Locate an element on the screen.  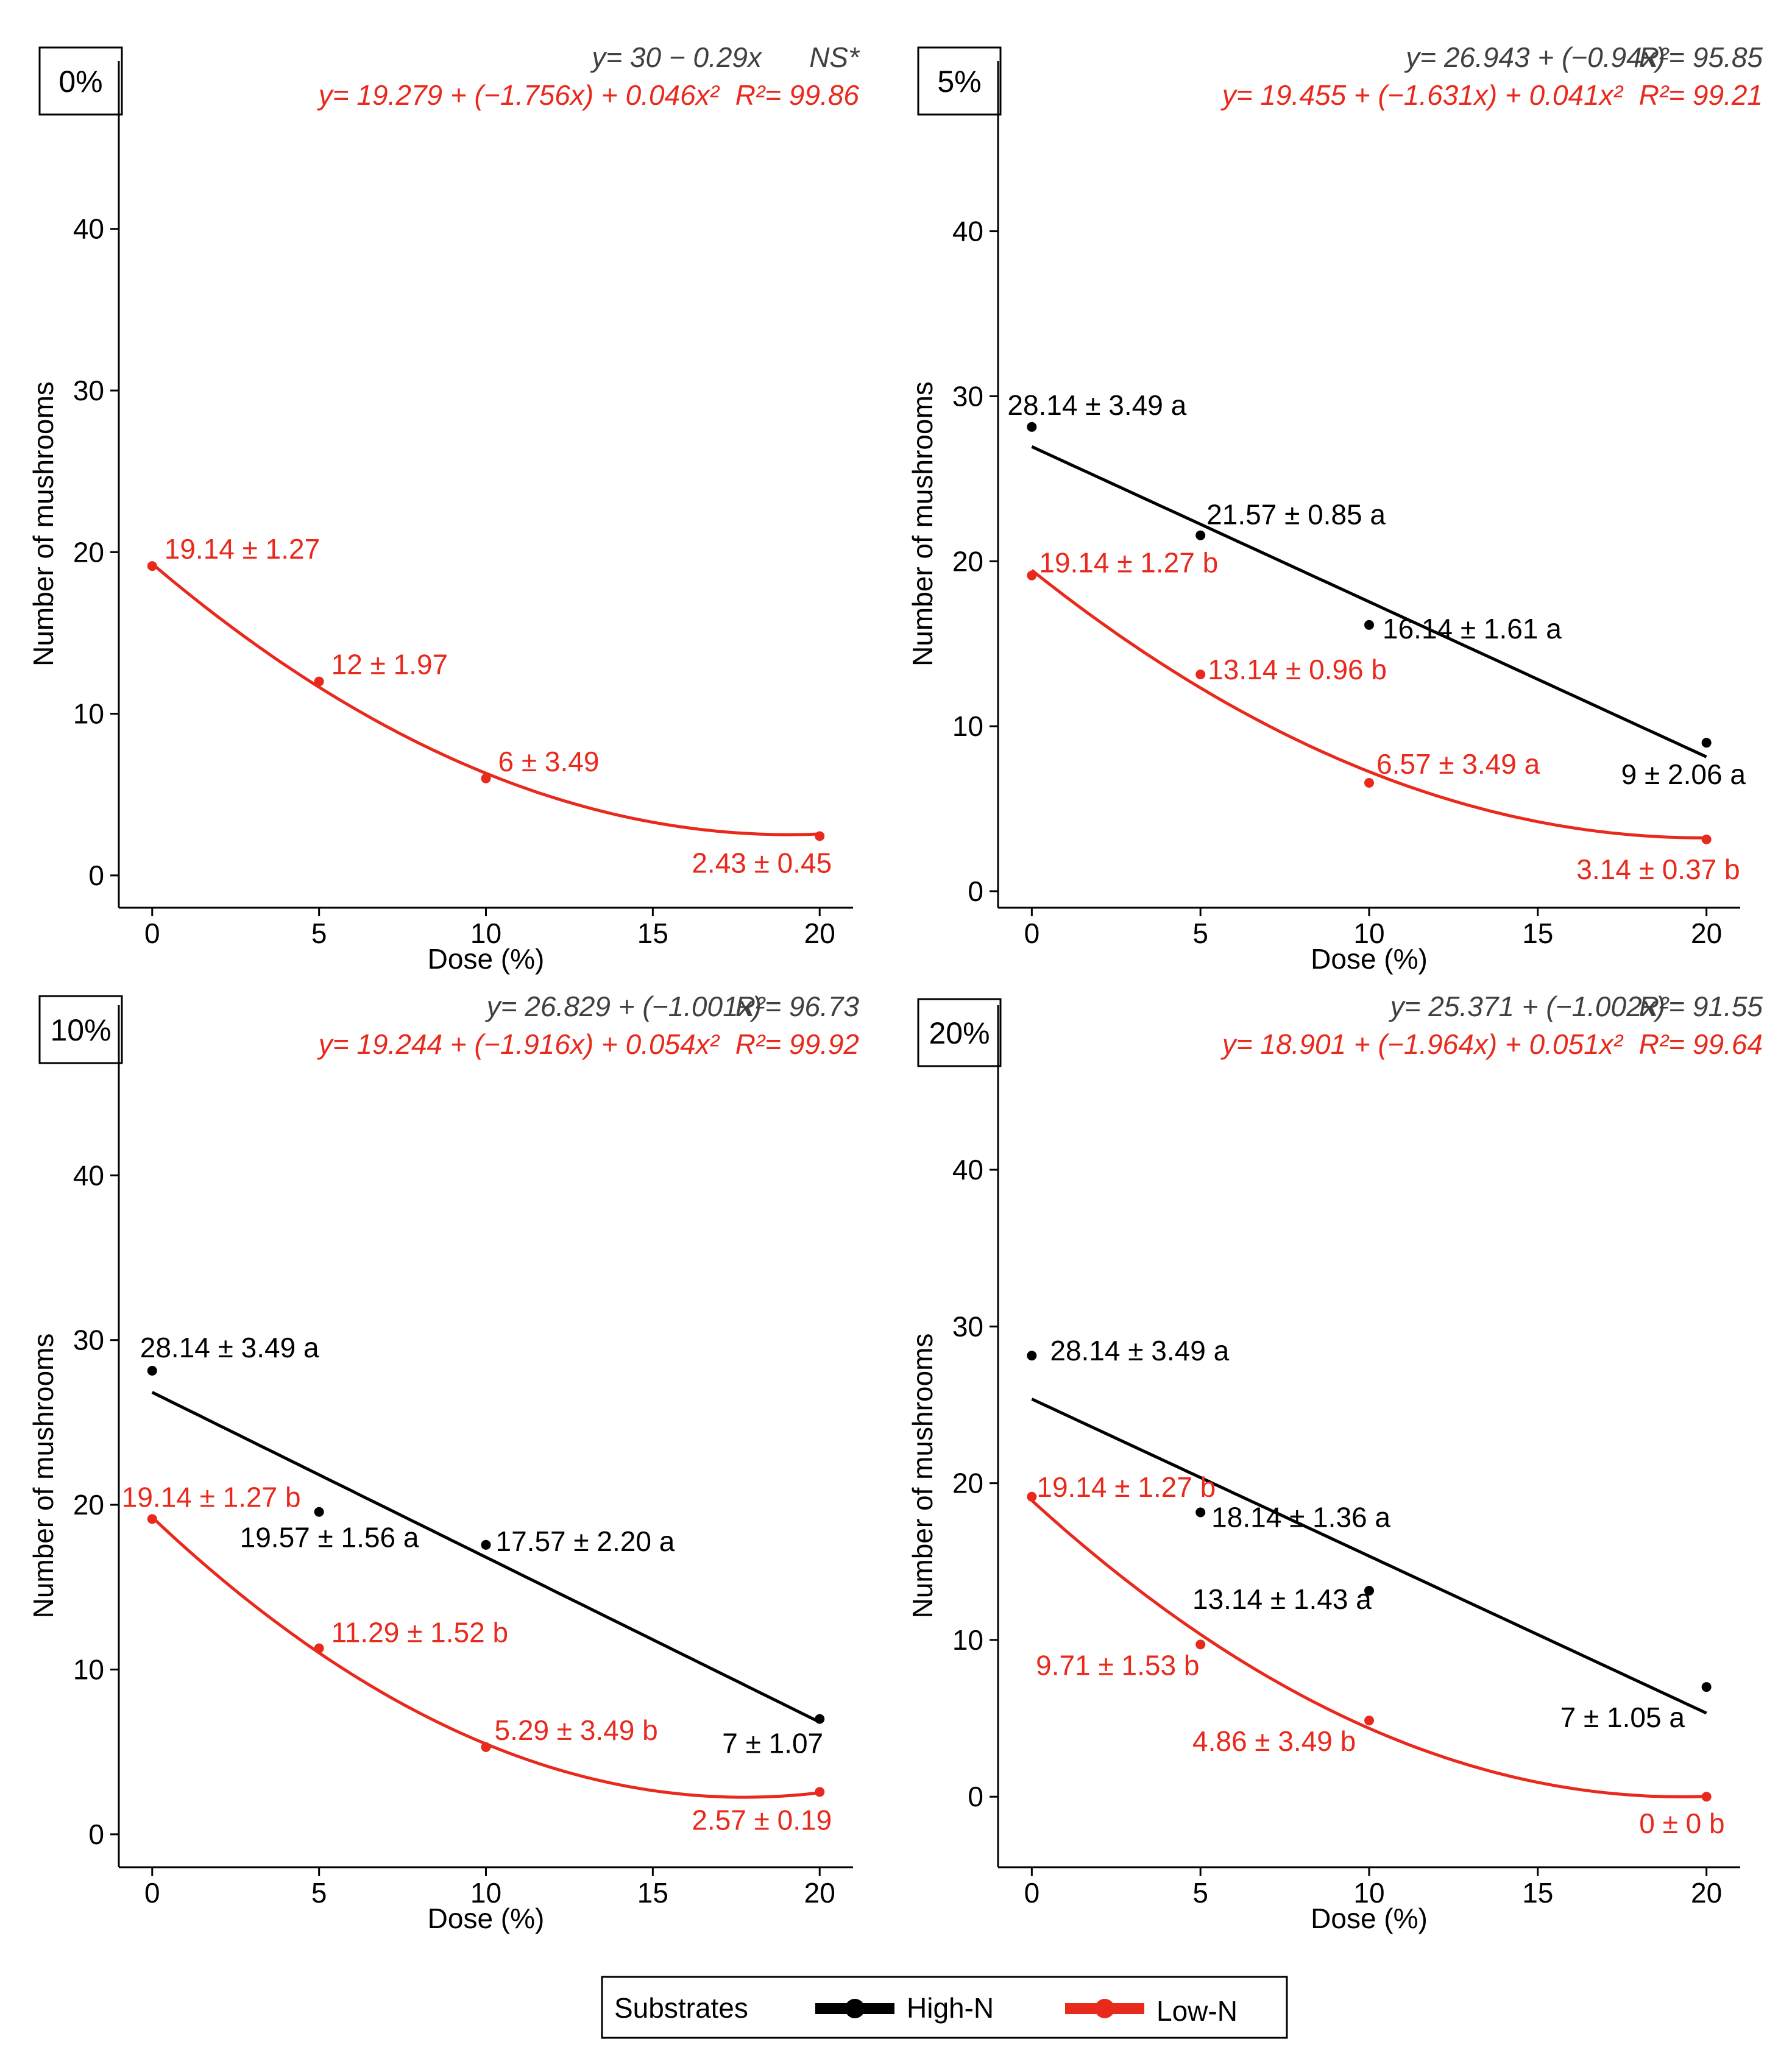
panel-badge-label: 0% is located at coordinates (80, 82).